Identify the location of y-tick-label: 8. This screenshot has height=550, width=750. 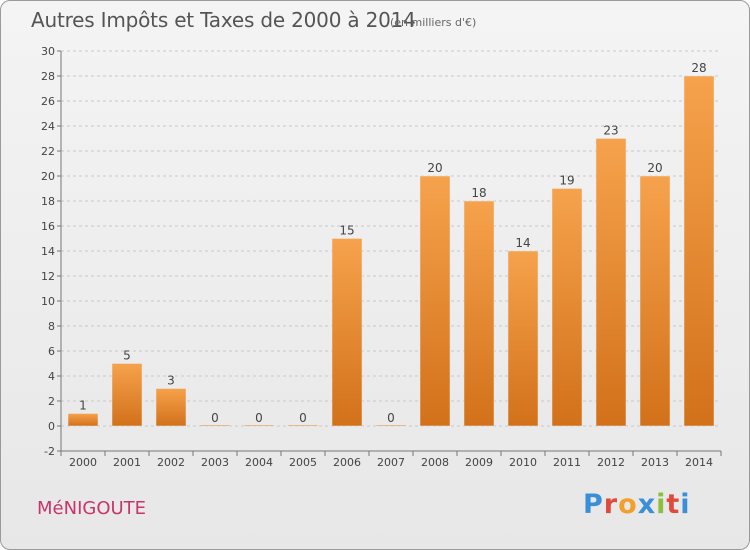
(51, 326).